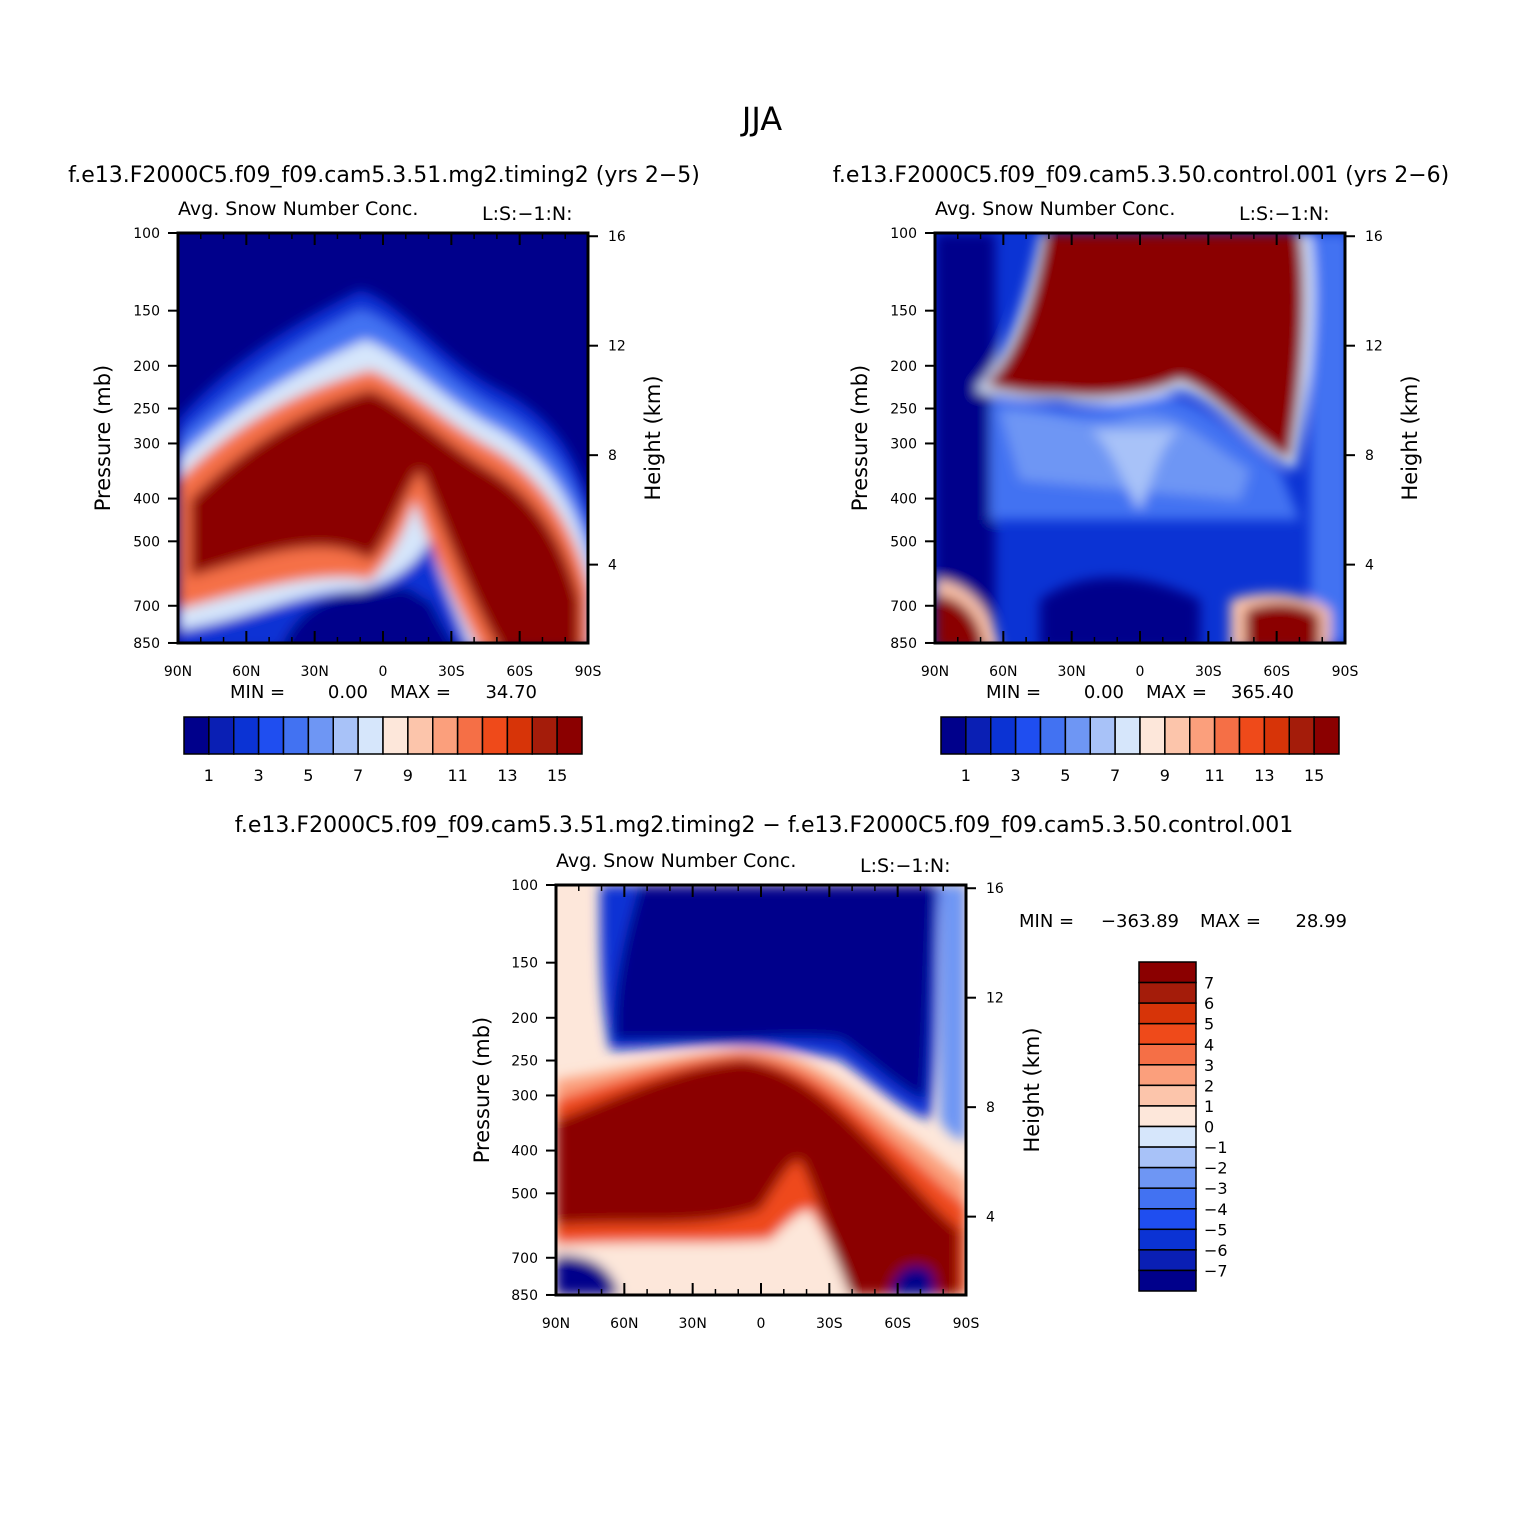  Describe the element at coordinates (1374, 347) in the screenshot. I see `y2-tick-label: 12` at that location.